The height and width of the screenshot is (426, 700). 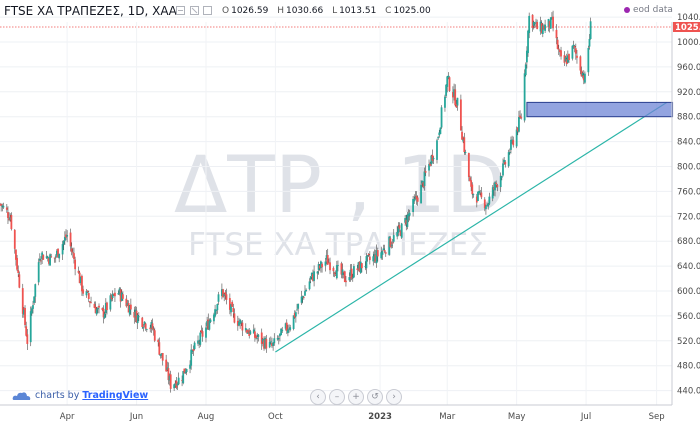 I want to click on settings-icon, so click(x=194, y=10).